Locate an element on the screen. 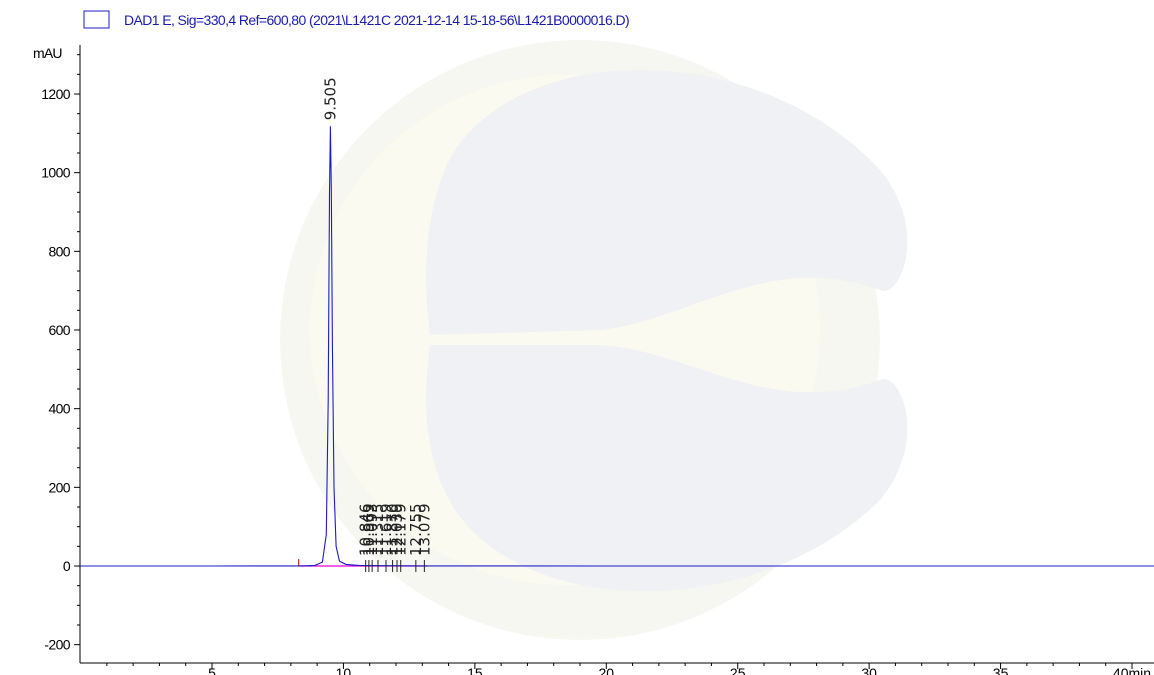 The image size is (1154, 675). y-tick-label: 600 is located at coordinates (59, 330).